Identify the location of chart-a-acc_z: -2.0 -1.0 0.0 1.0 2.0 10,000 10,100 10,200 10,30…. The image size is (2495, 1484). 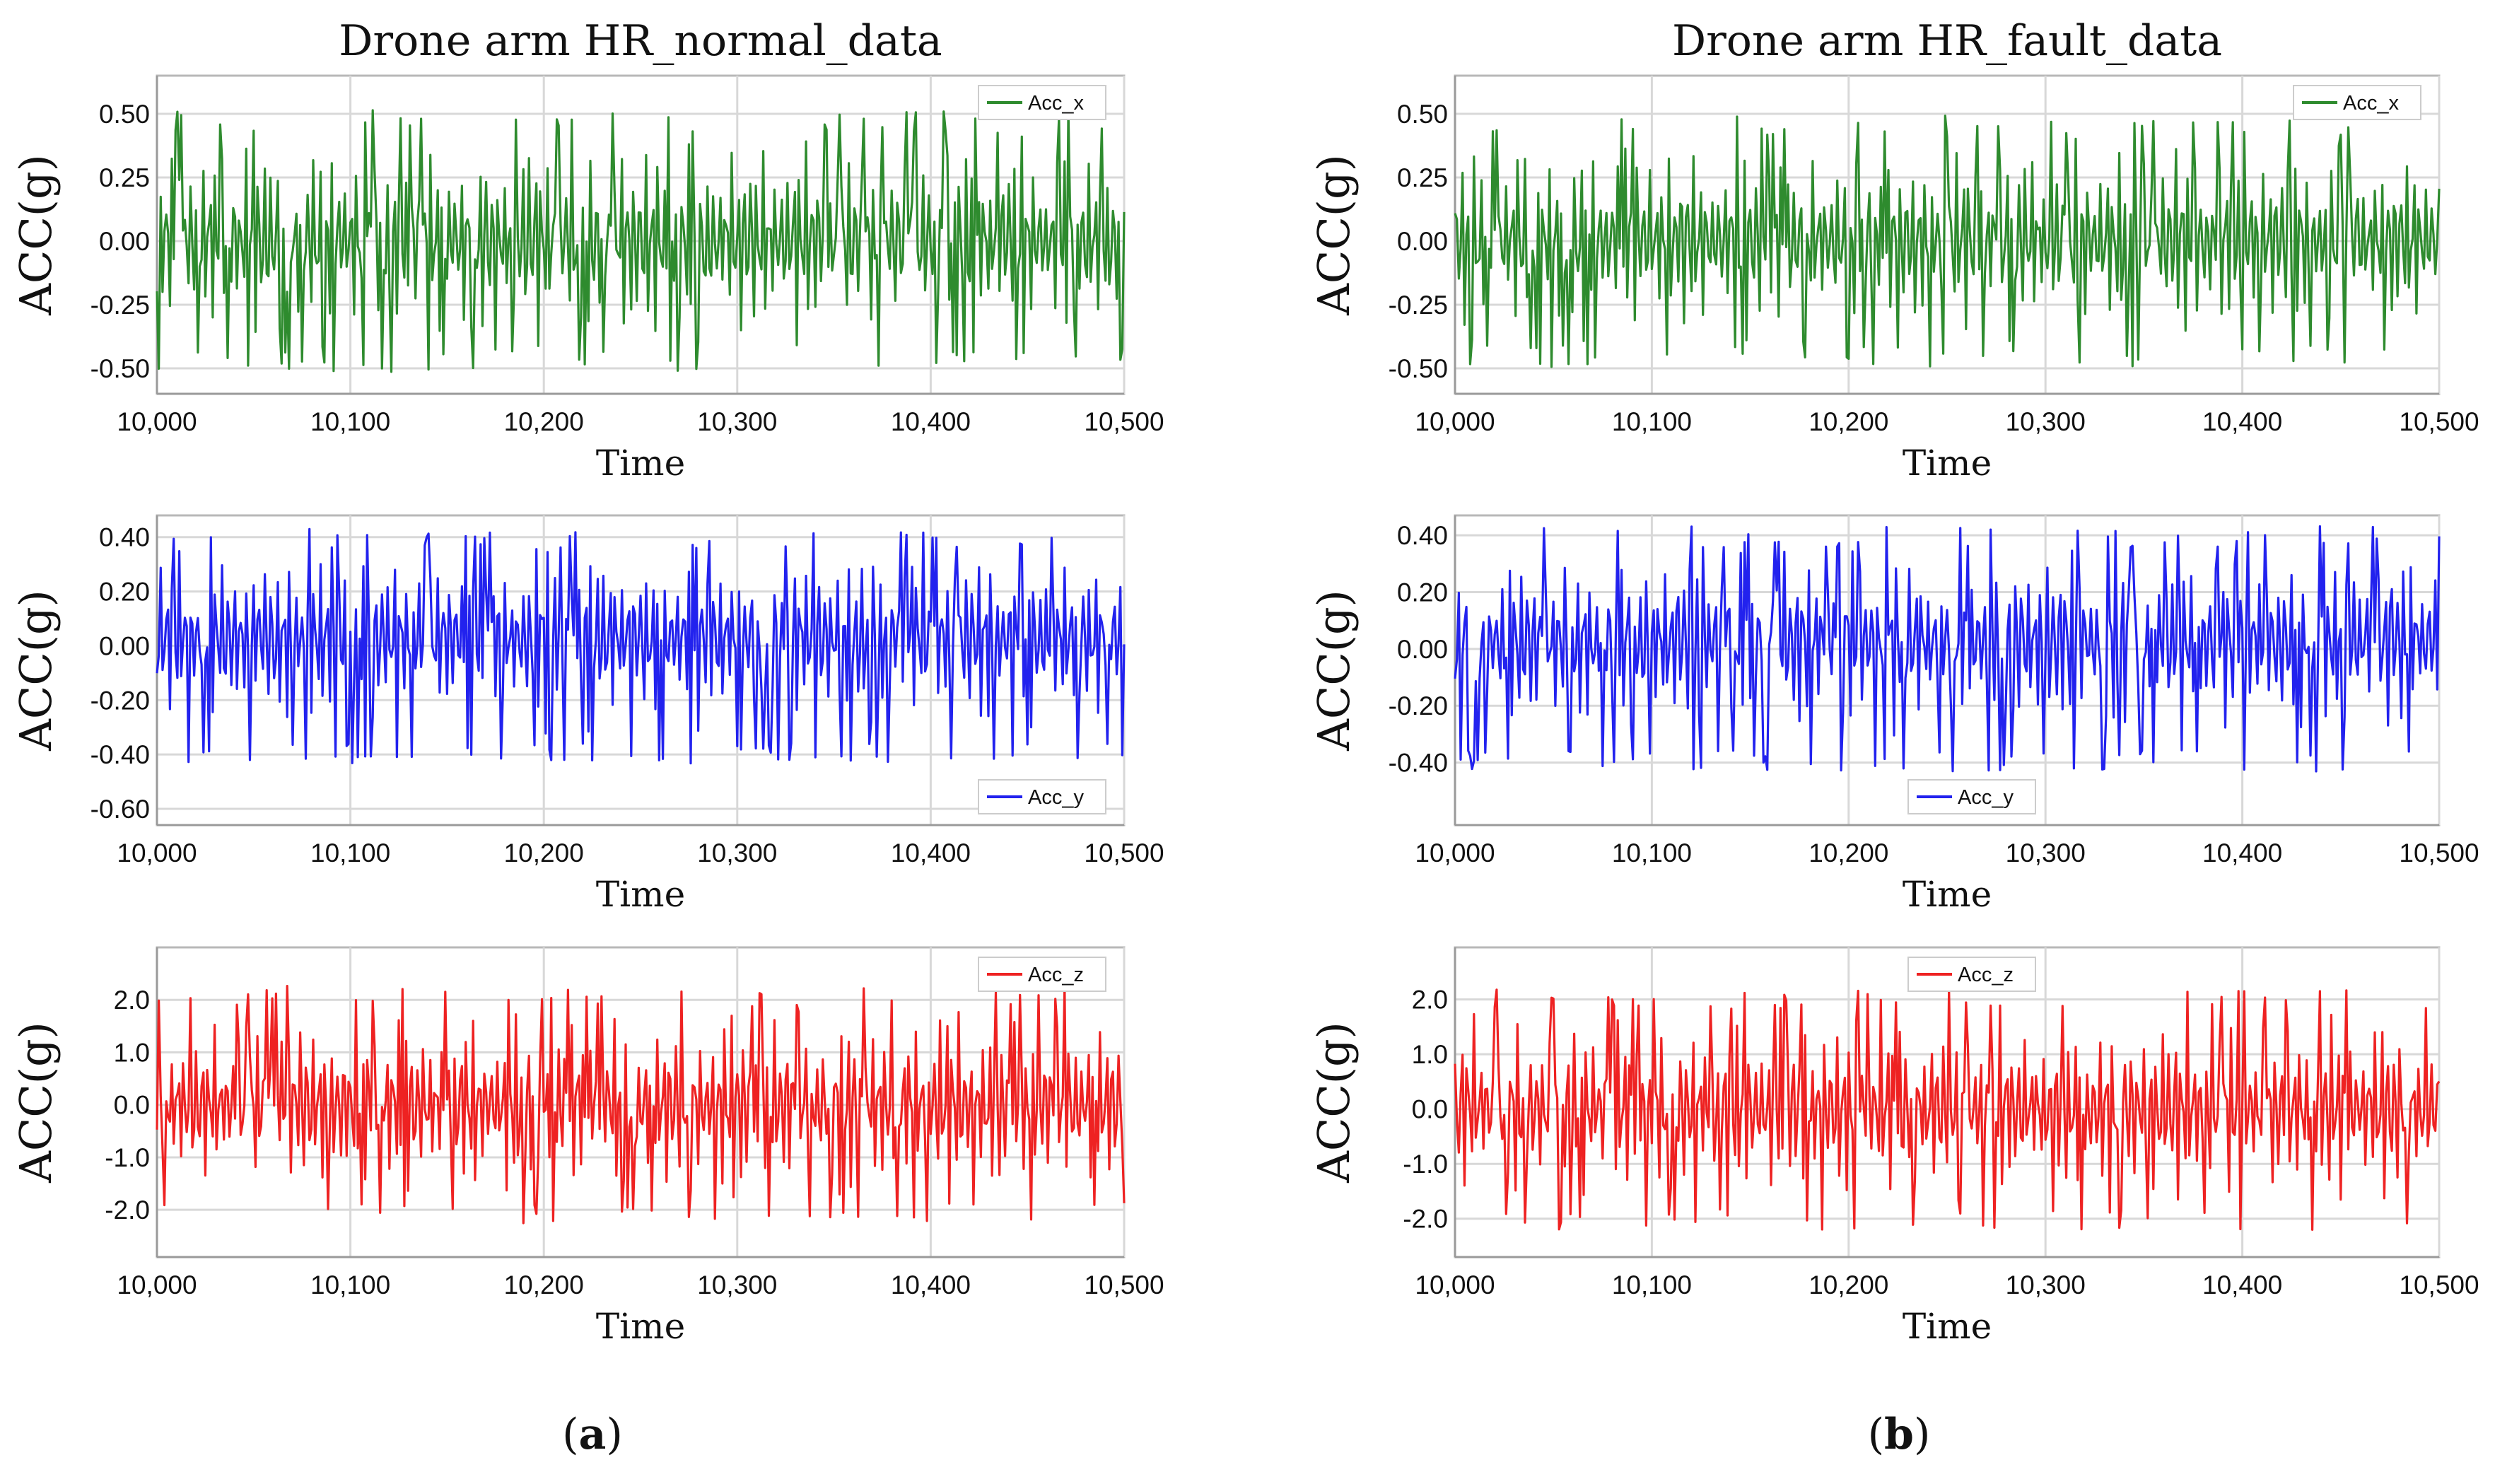
(587, 1146).